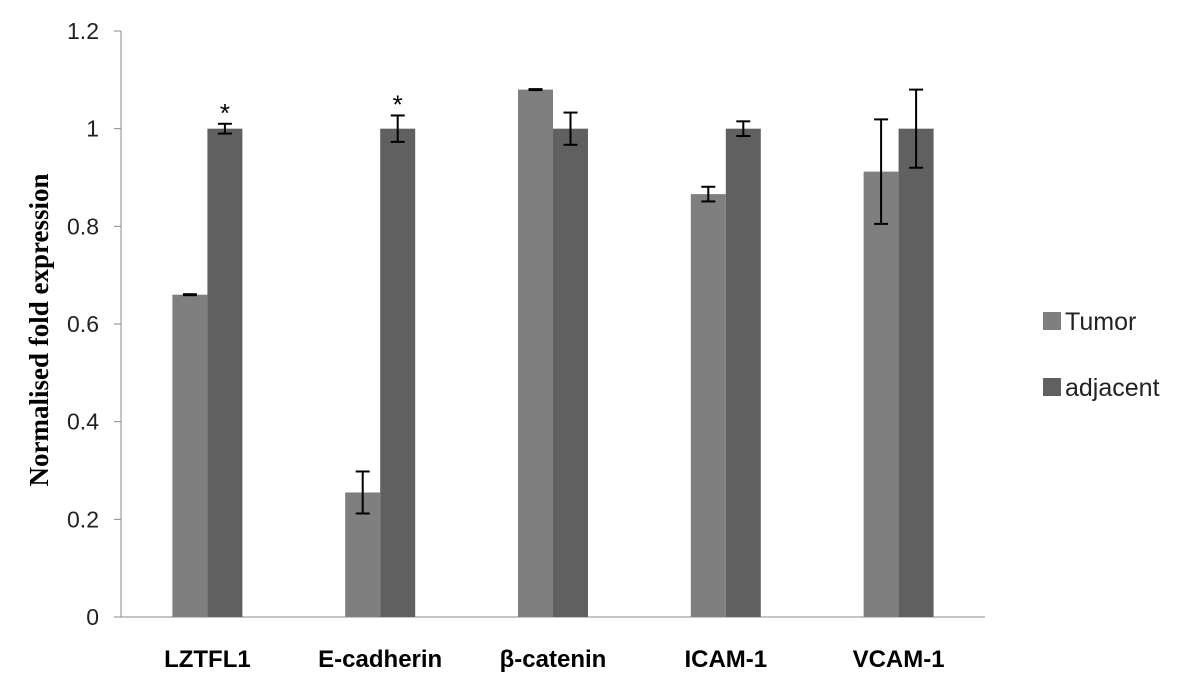  Describe the element at coordinates (83, 31) in the screenshot. I see `y-tick-label: 1.2` at that location.